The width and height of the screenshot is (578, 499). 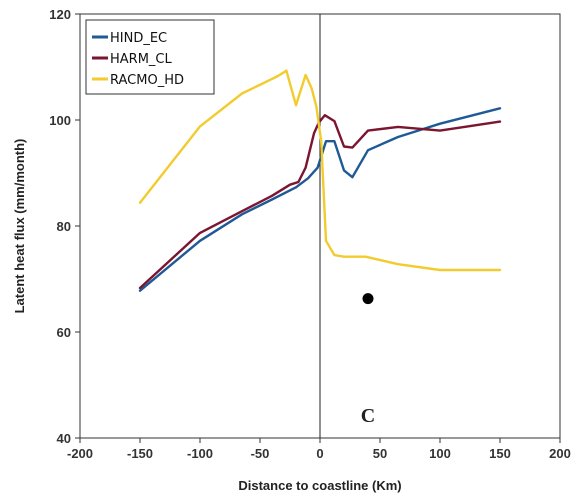 I want to click on y-axis-label: Latent heat flux (mm/month), so click(x=19, y=226).